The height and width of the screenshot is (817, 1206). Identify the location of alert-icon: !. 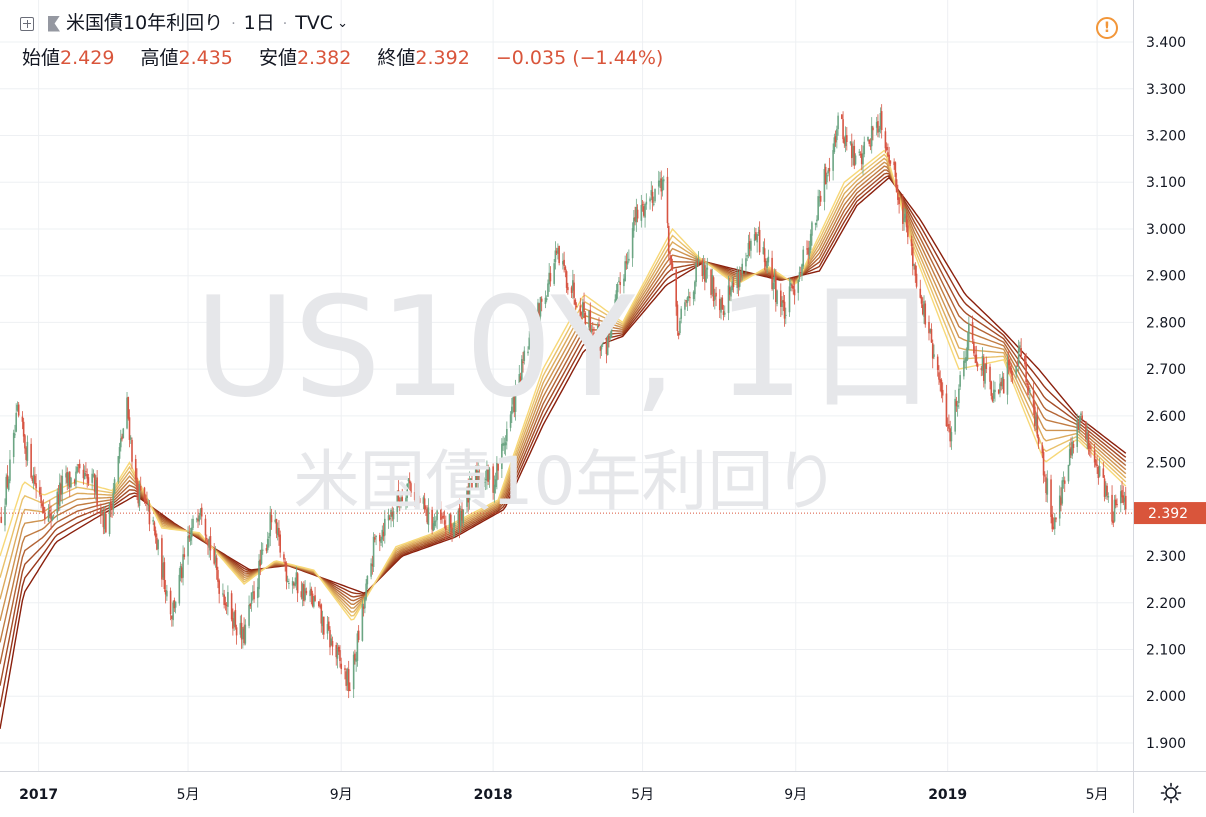
(1107, 28).